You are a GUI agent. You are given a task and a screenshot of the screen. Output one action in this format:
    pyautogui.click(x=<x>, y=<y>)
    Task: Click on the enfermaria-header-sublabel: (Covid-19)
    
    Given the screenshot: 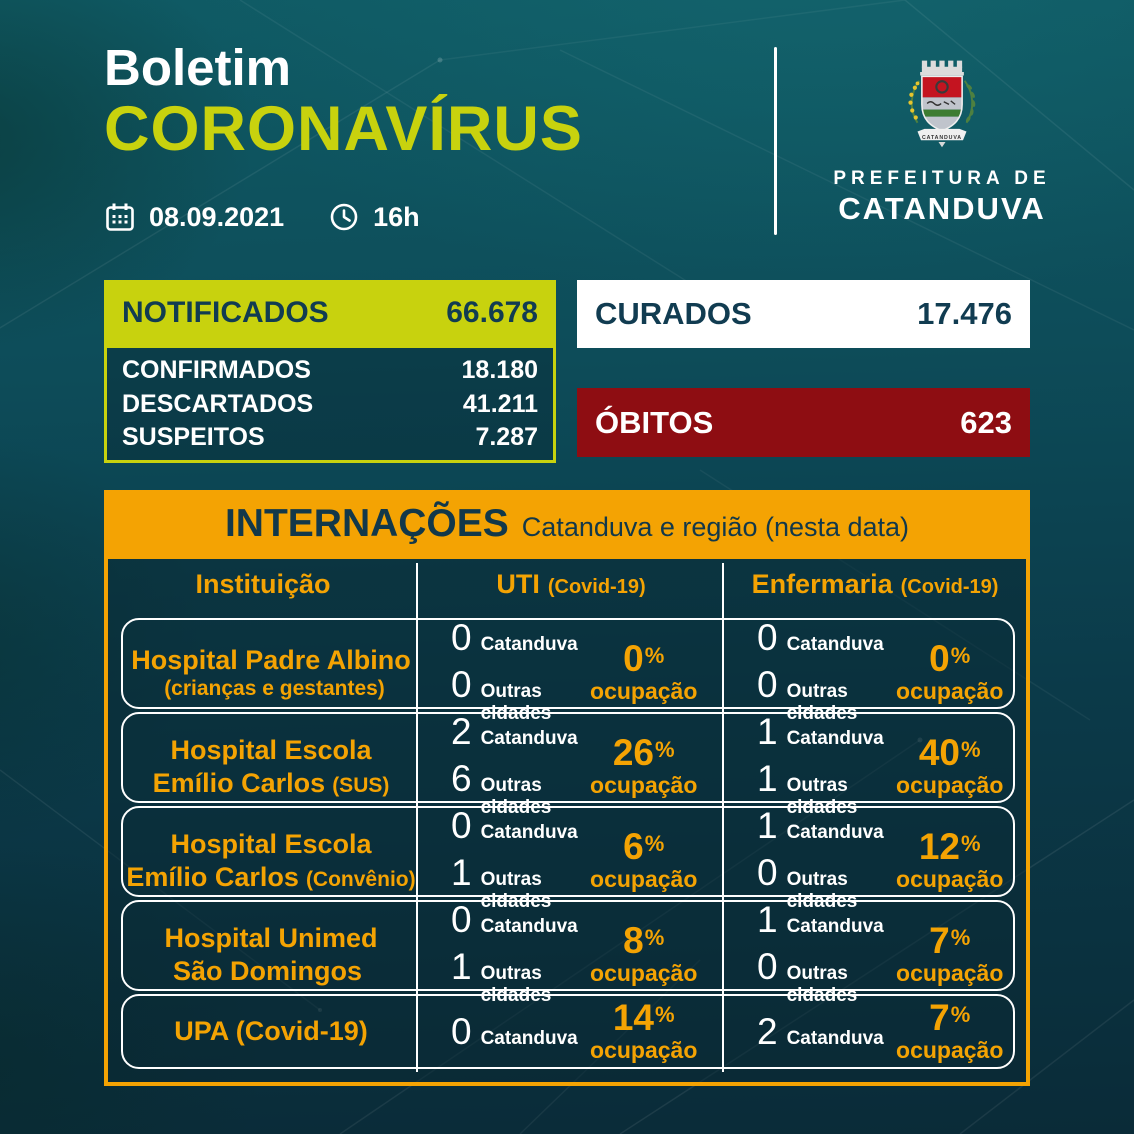 What is the action you would take?
    pyautogui.click(x=949, y=587)
    